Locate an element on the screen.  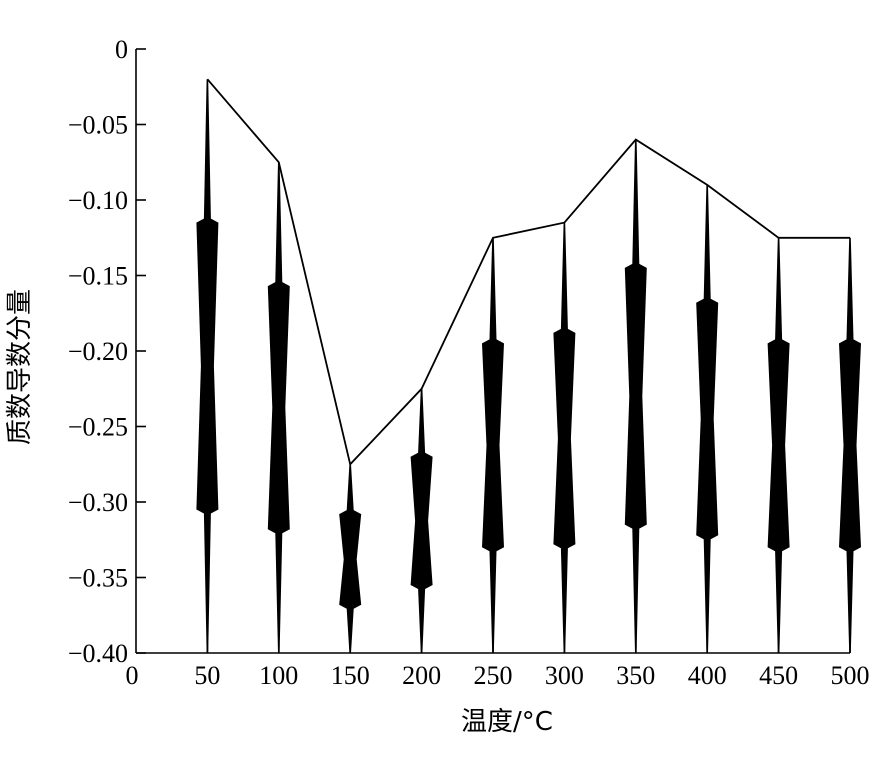
x-ticks: 0 50 100 150 200 250 300 350 400 450 500 is located at coordinates (498, 666).